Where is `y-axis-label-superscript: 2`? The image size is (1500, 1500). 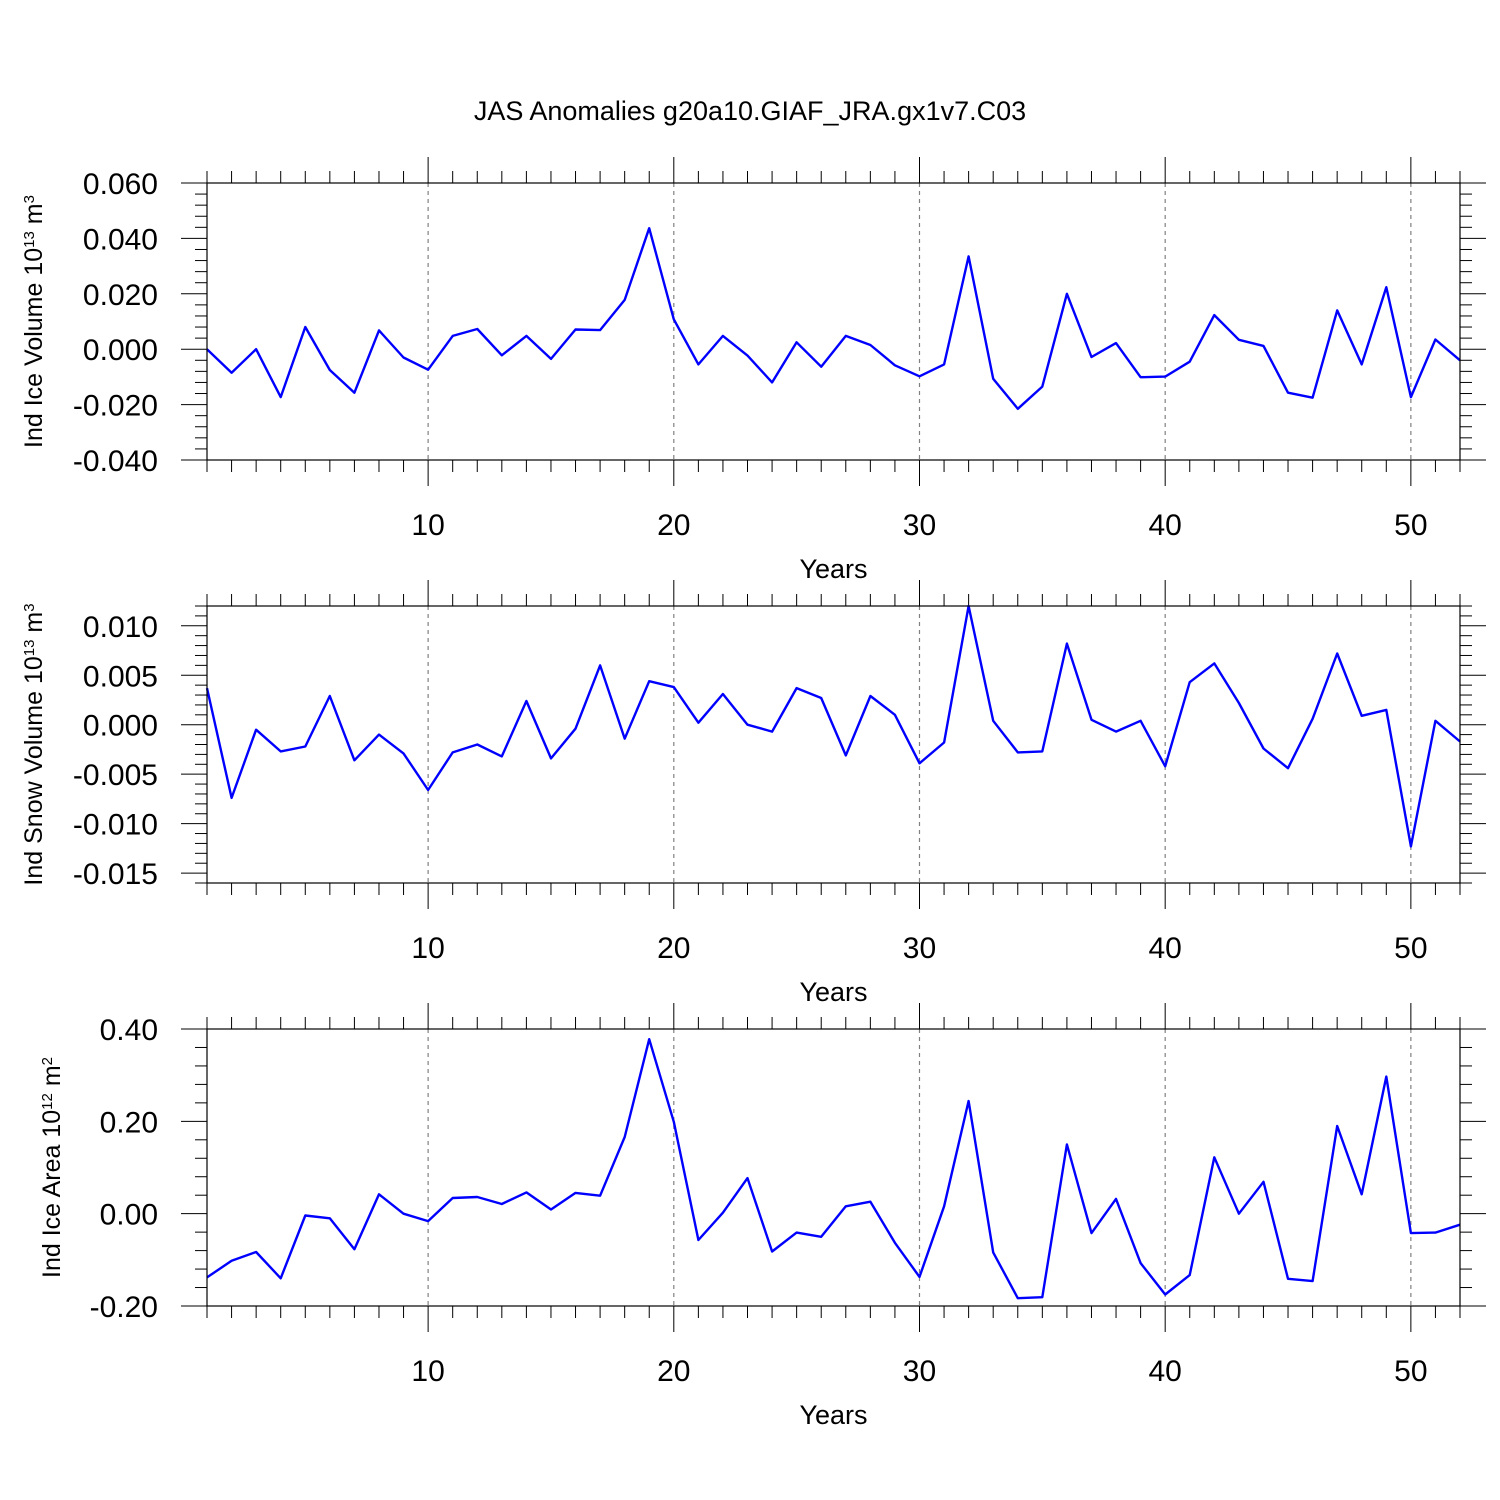
y-axis-label-superscript: 2 is located at coordinates (47, 1061).